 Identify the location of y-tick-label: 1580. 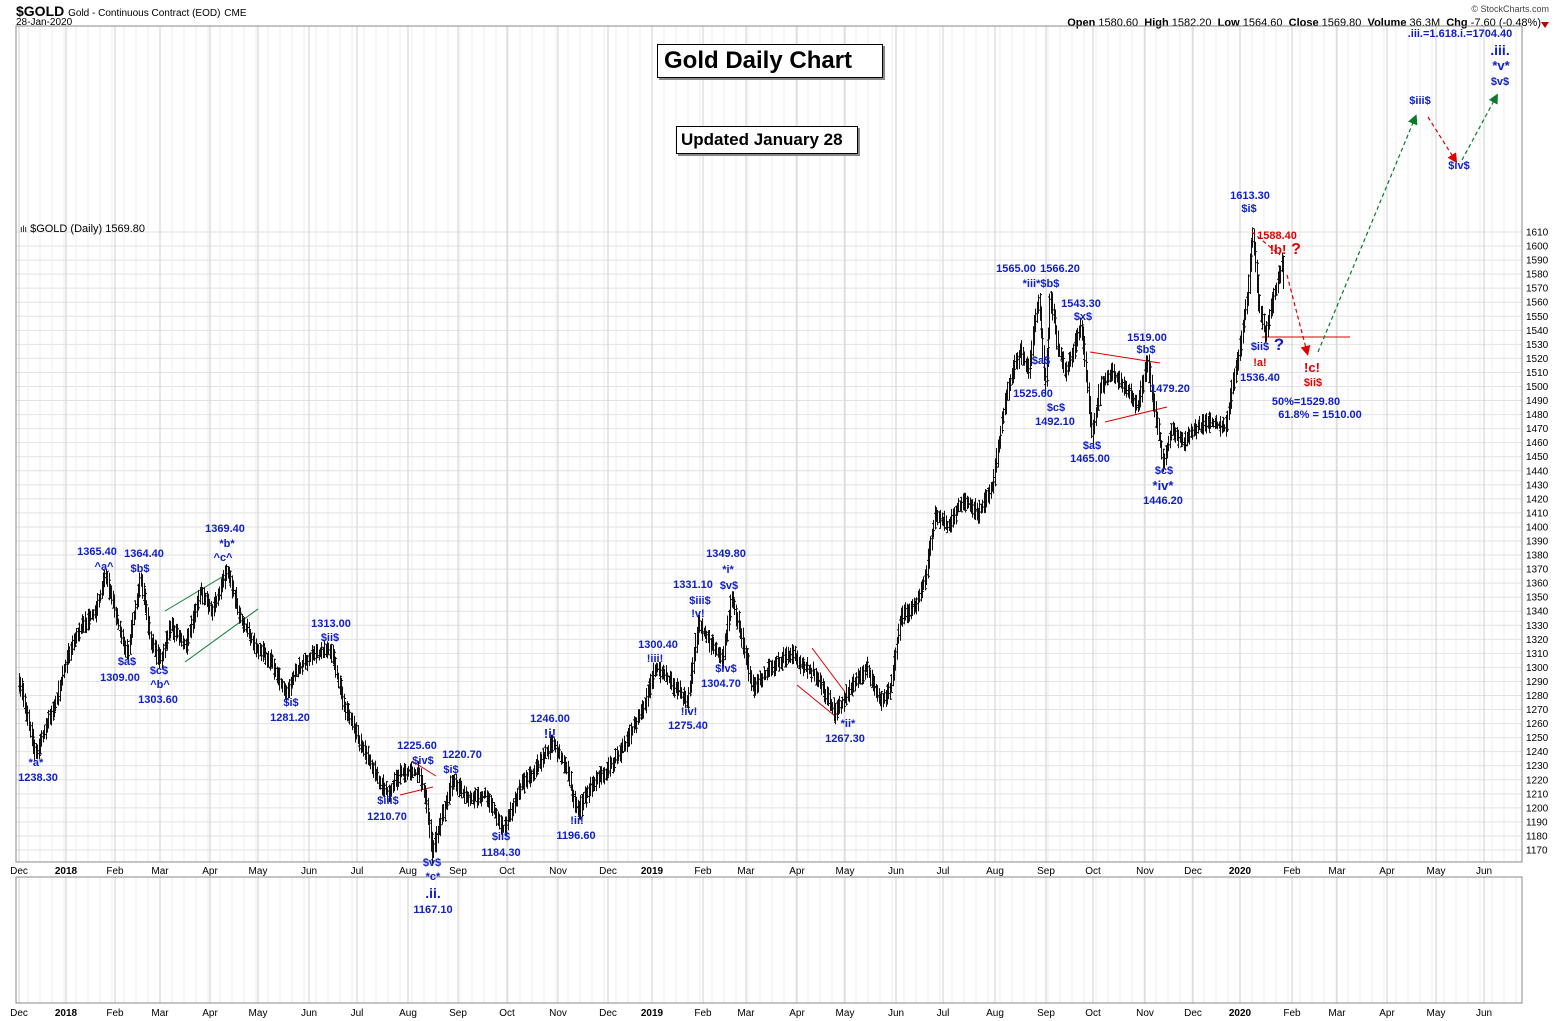
(1537, 275).